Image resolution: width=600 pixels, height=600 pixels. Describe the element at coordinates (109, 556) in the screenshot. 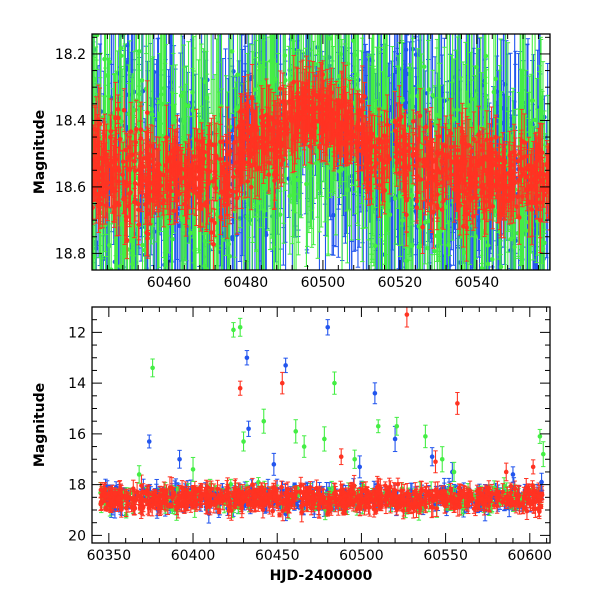

I see `x-tick-label: 60350` at that location.